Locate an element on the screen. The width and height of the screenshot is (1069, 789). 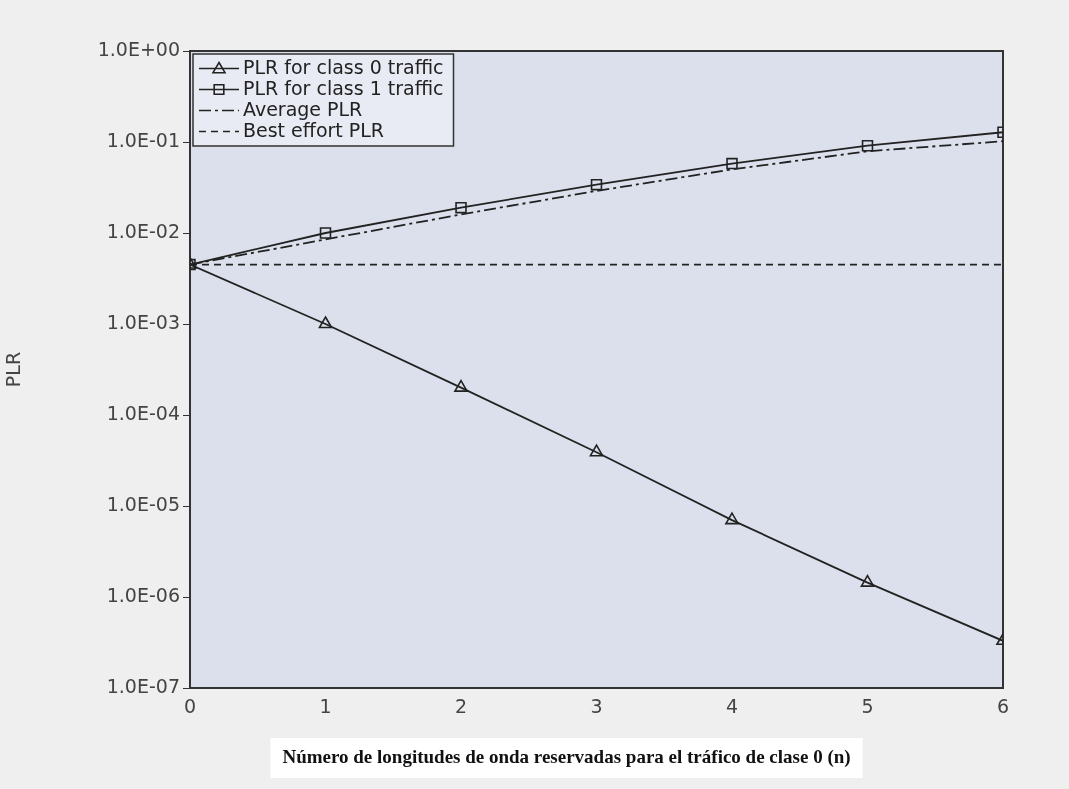
y-tick-label: 1.0E-01 is located at coordinates (143, 139).